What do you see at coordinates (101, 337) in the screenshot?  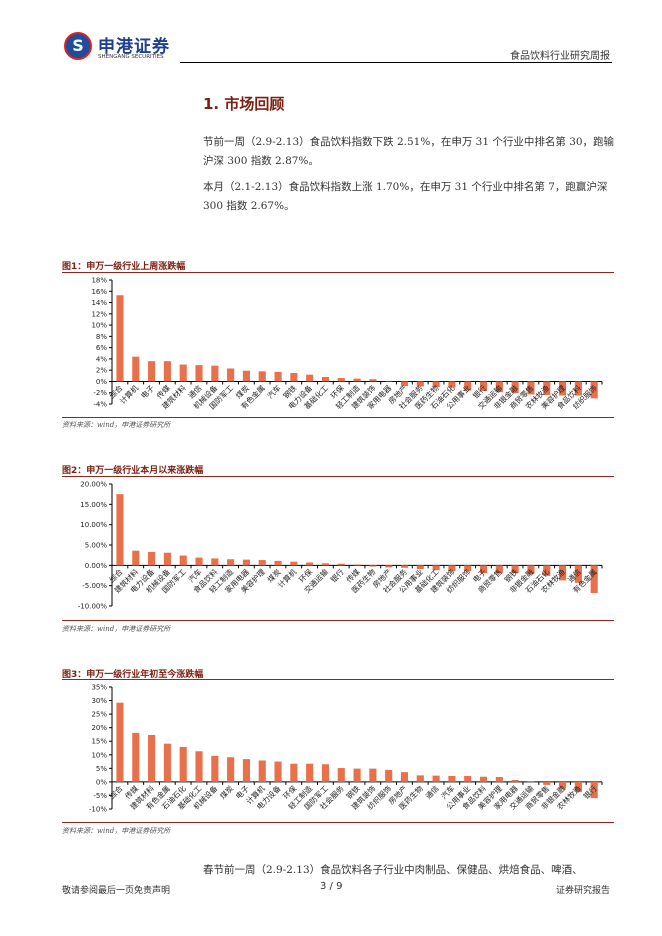 I see `y-tick-label: 8%` at bounding box center [101, 337].